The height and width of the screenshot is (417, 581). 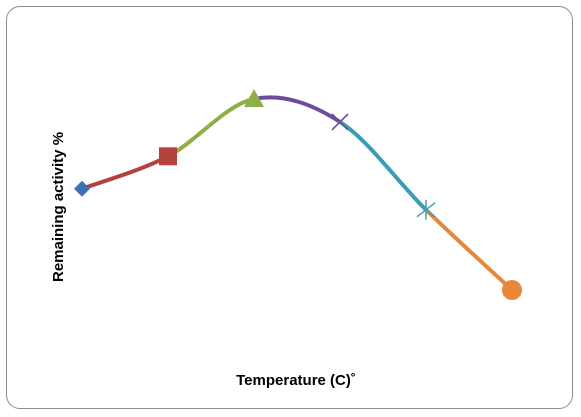 What do you see at coordinates (58, 207) in the screenshot?
I see `y-axis-label: Remaining activity %` at bounding box center [58, 207].